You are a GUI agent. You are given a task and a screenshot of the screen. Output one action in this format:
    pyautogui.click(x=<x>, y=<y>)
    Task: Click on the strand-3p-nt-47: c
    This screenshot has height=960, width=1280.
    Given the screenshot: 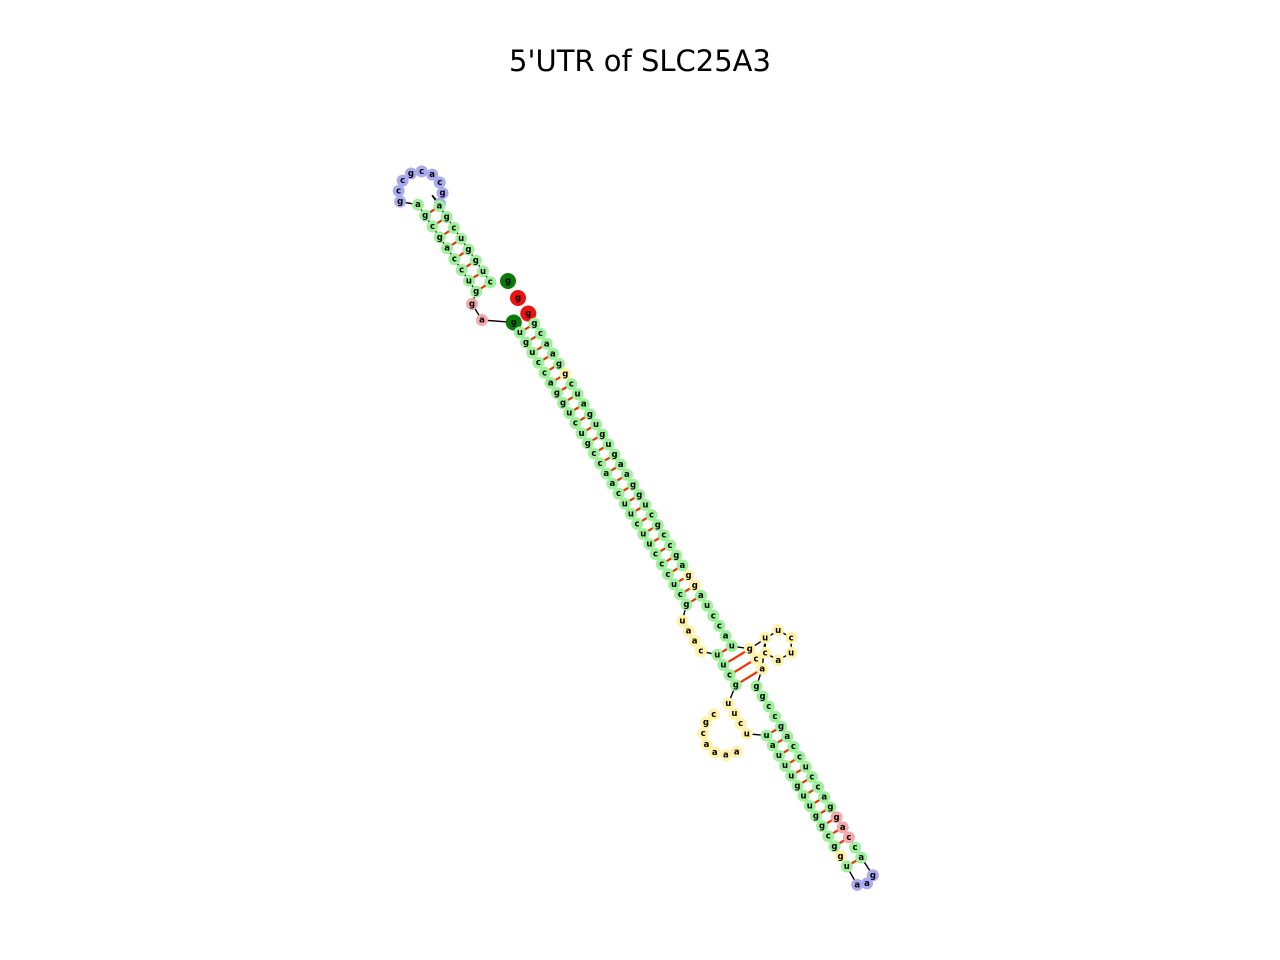 What is the action you would take?
    pyautogui.click(x=818, y=787)
    